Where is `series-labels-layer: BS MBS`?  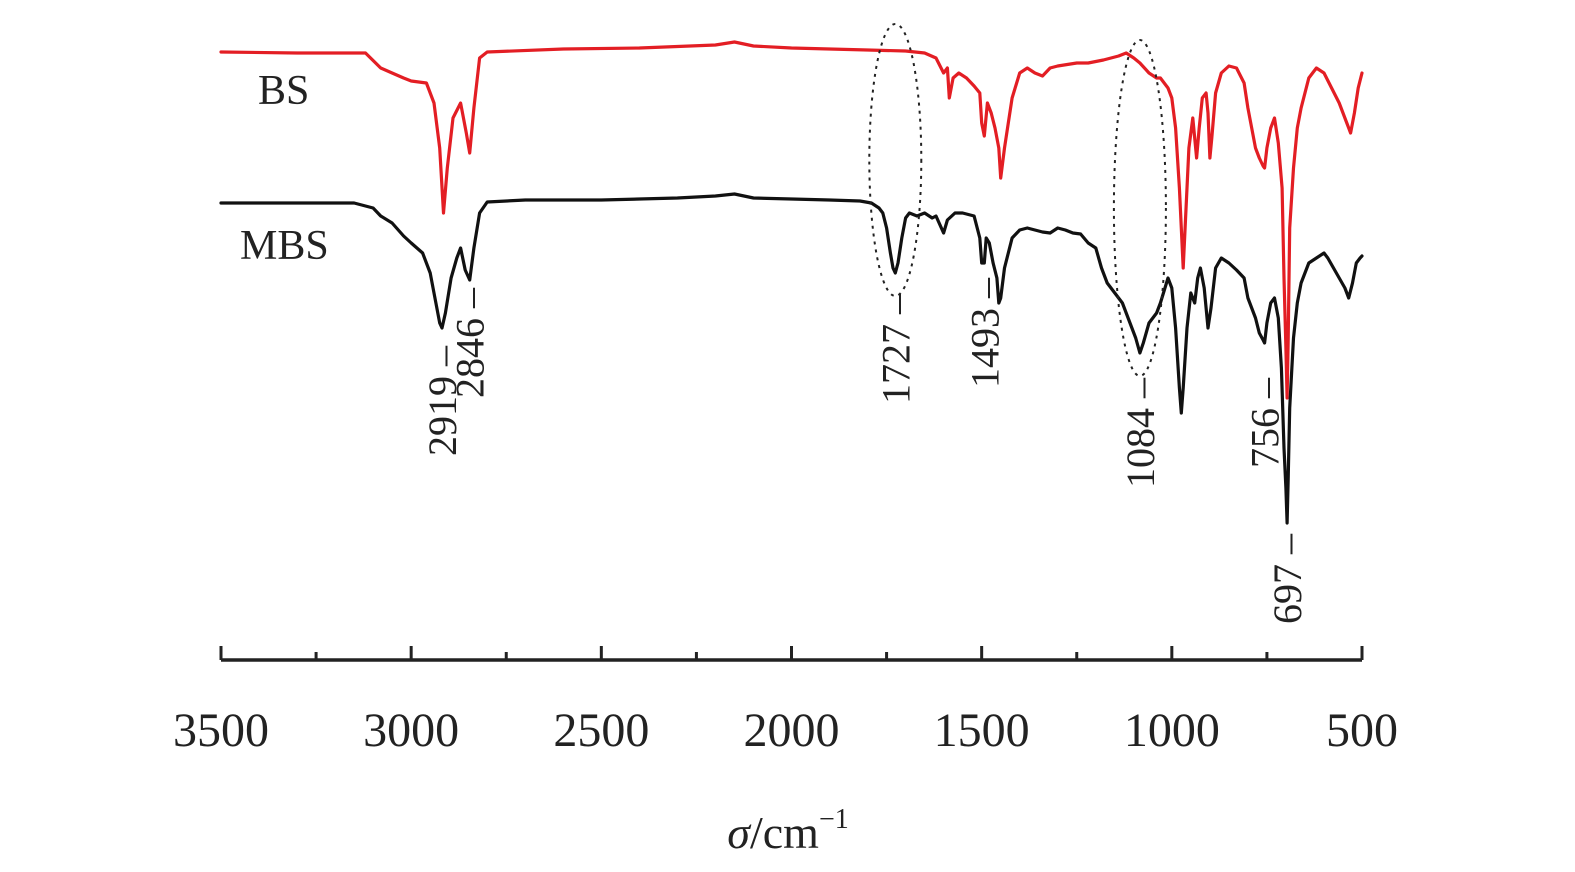
series-labels-layer: BS MBS is located at coordinates (284, 168).